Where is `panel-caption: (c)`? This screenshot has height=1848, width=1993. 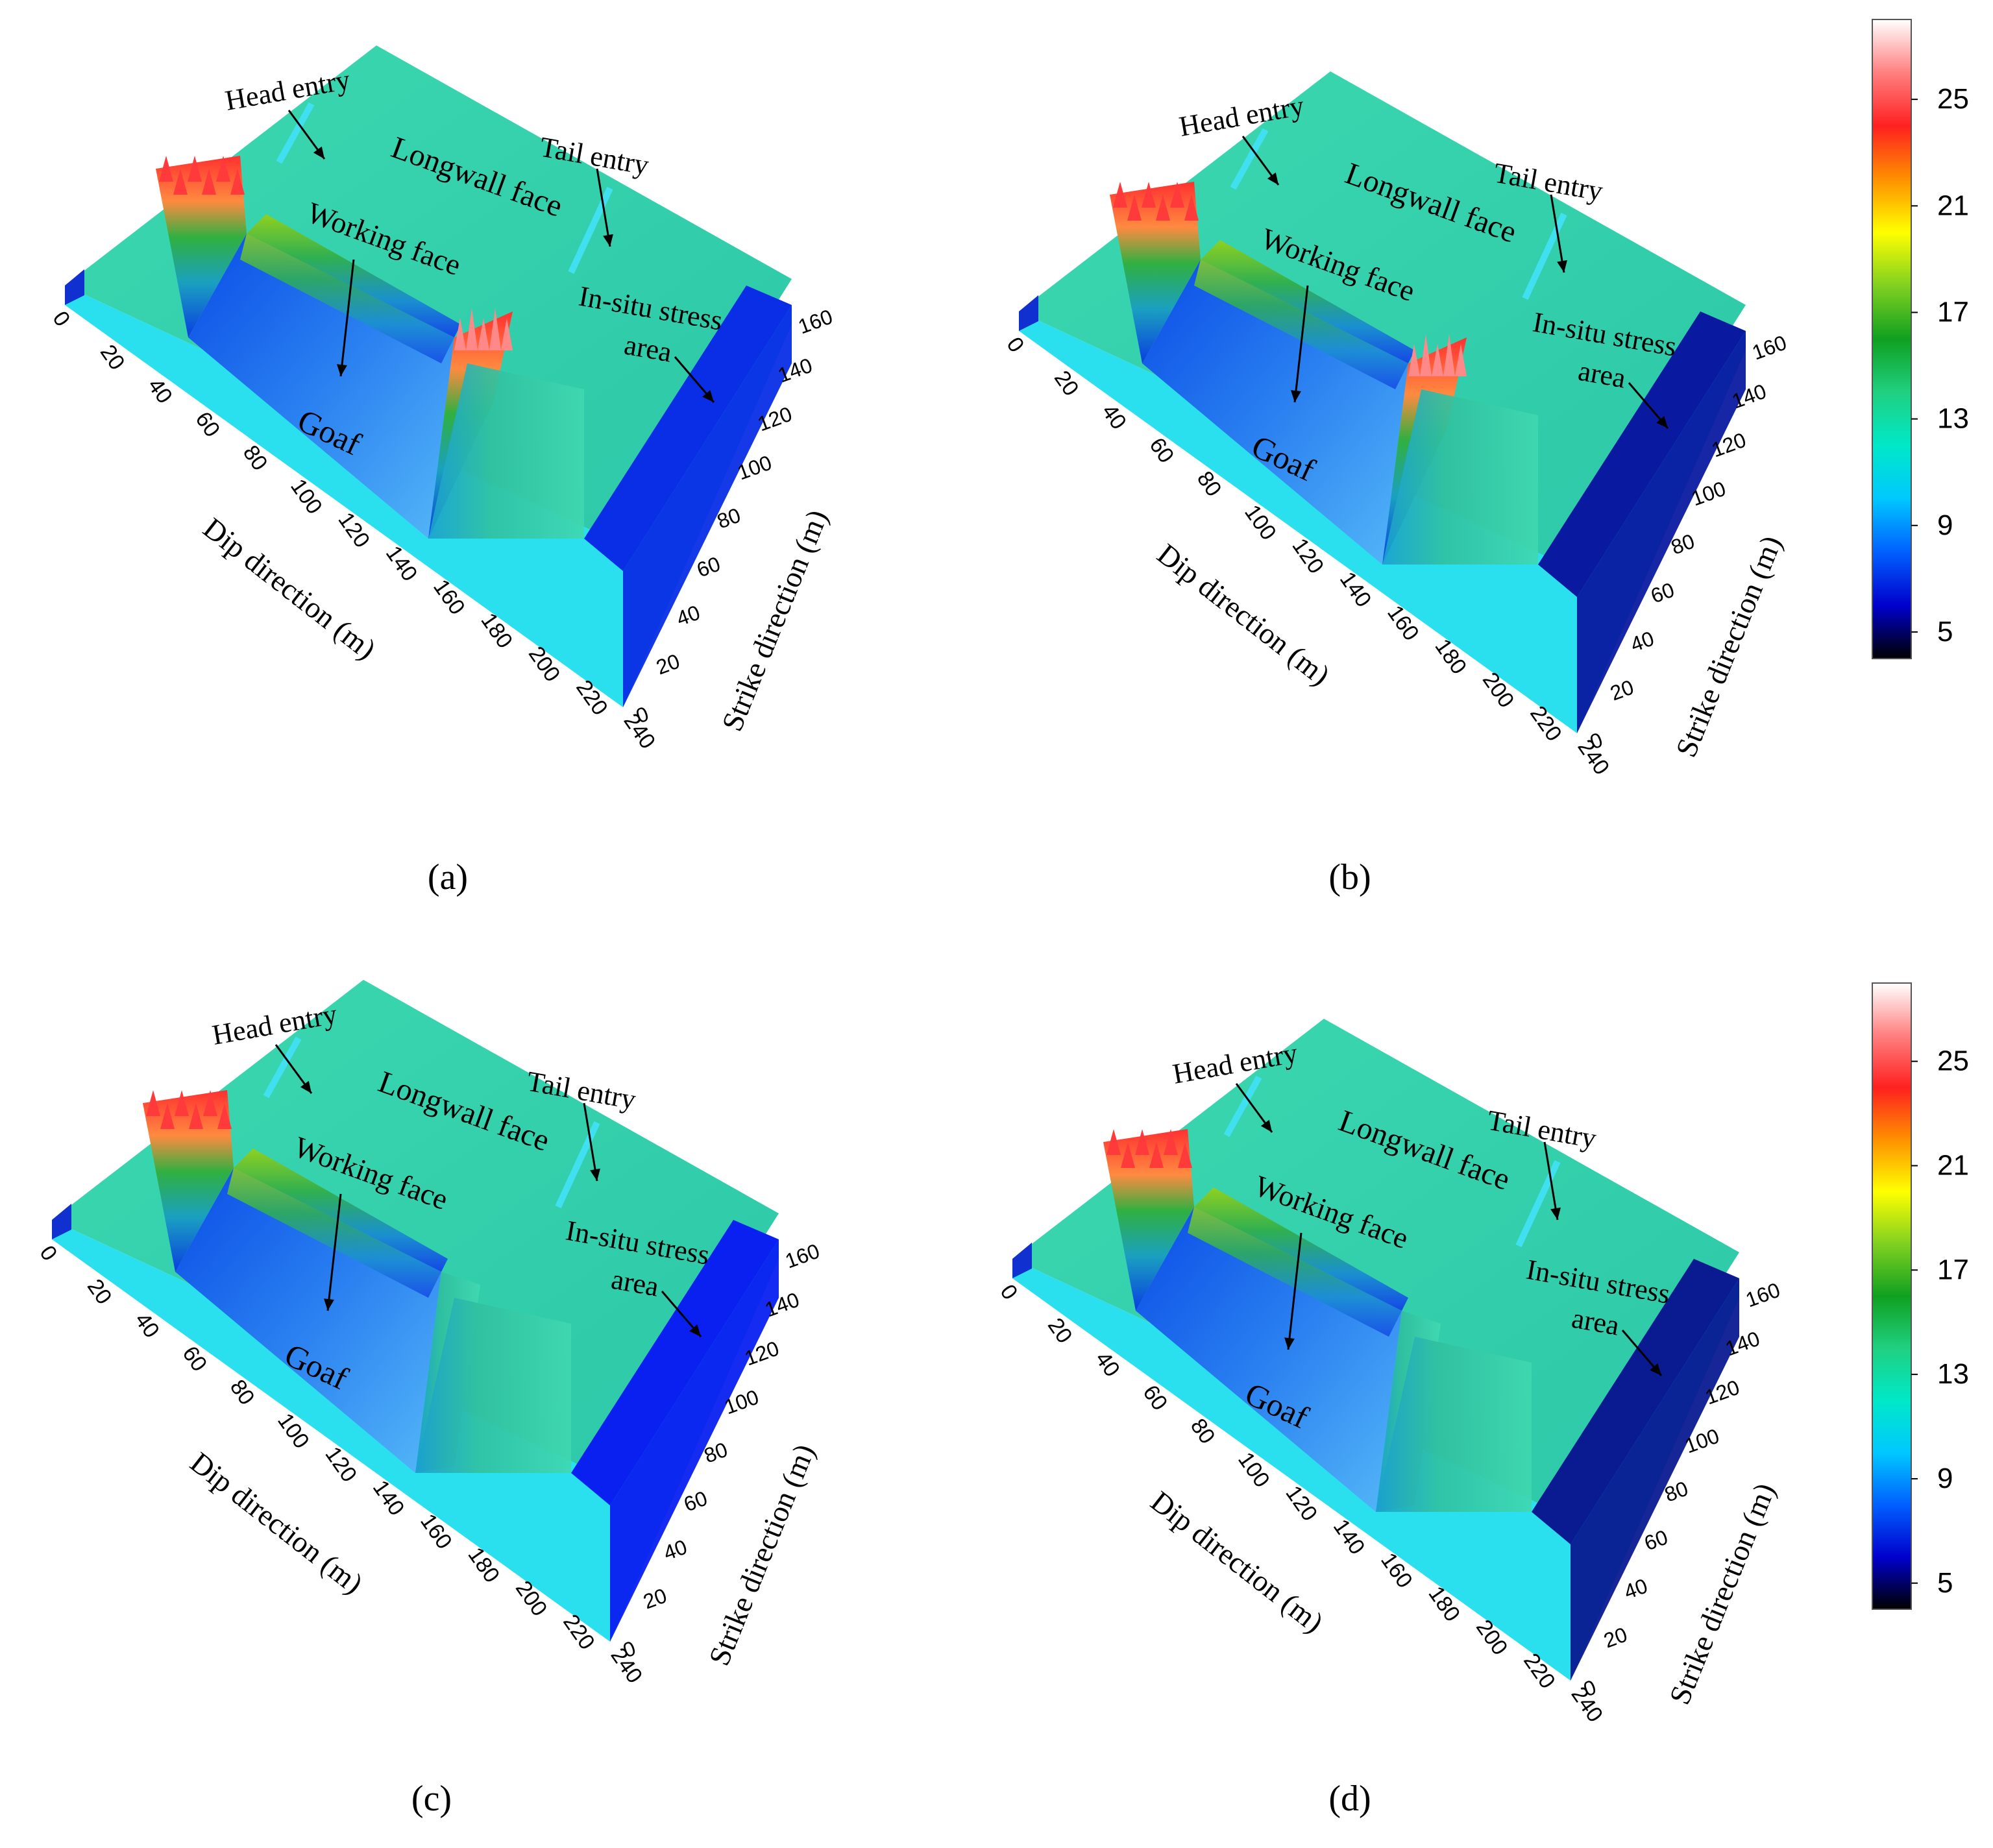 panel-caption: (c) is located at coordinates (432, 1799).